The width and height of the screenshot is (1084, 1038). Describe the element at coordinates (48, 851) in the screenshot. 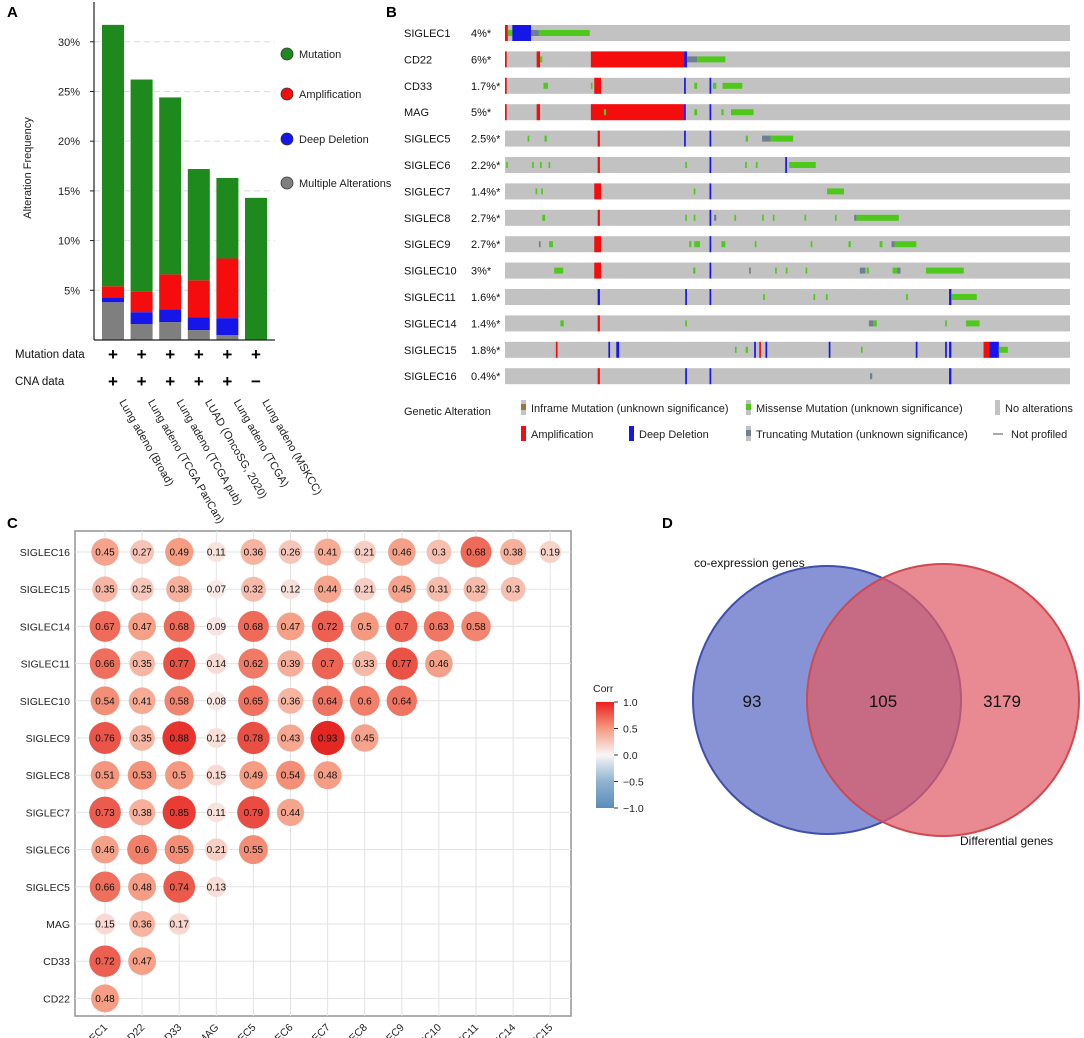

I see `row-label: SIGLEC6` at that location.